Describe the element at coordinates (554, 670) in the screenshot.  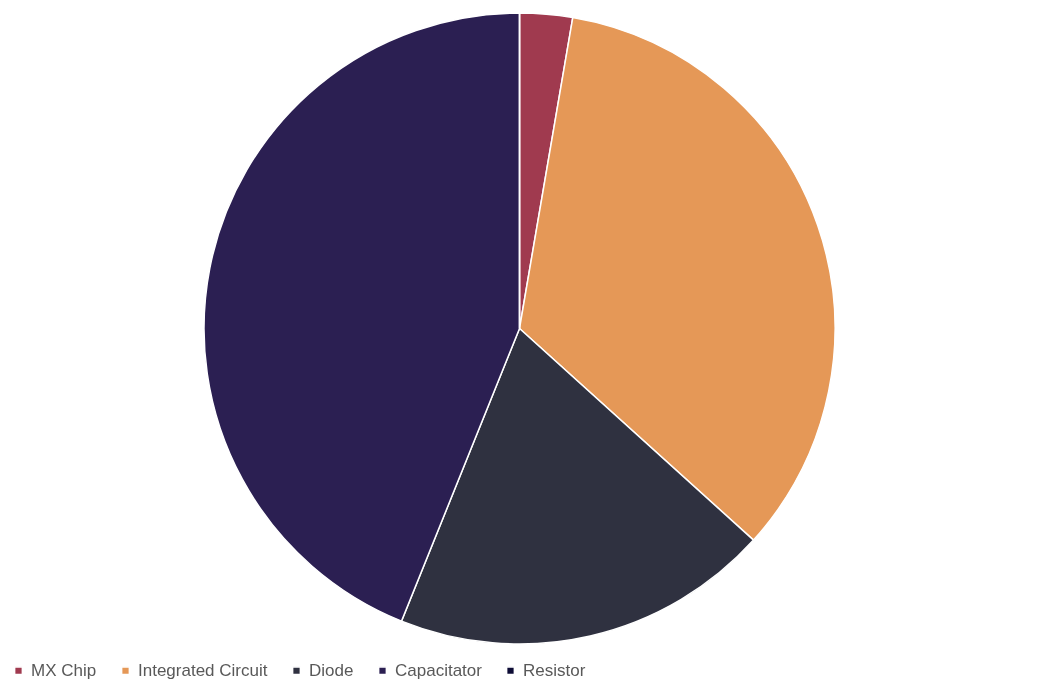
I see `legend-label: Resistor` at that location.